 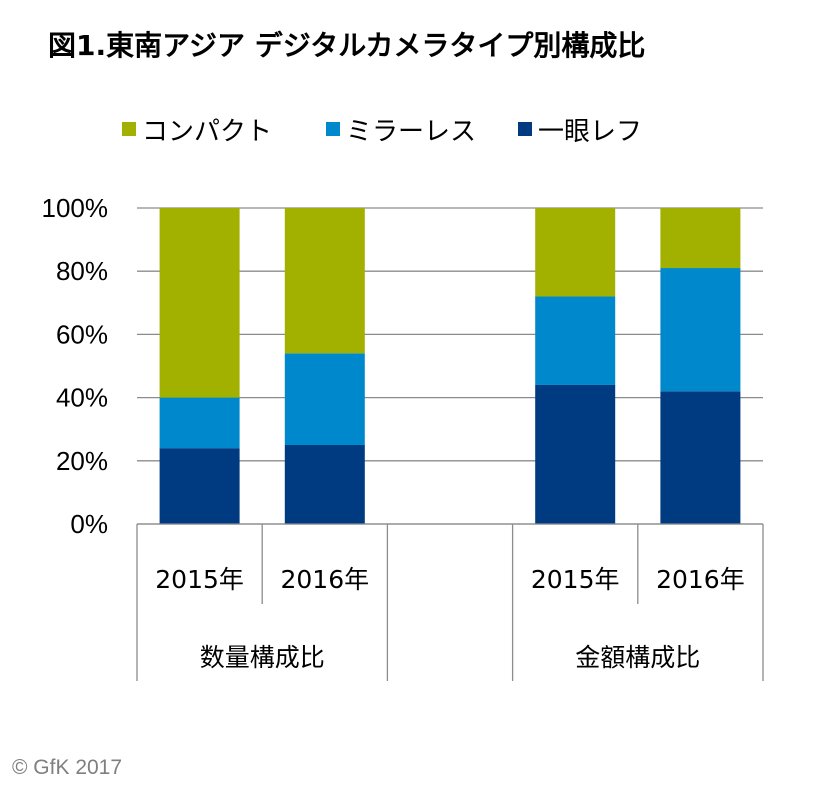 I want to click on legend-swatch-dslr, so click(x=525, y=129).